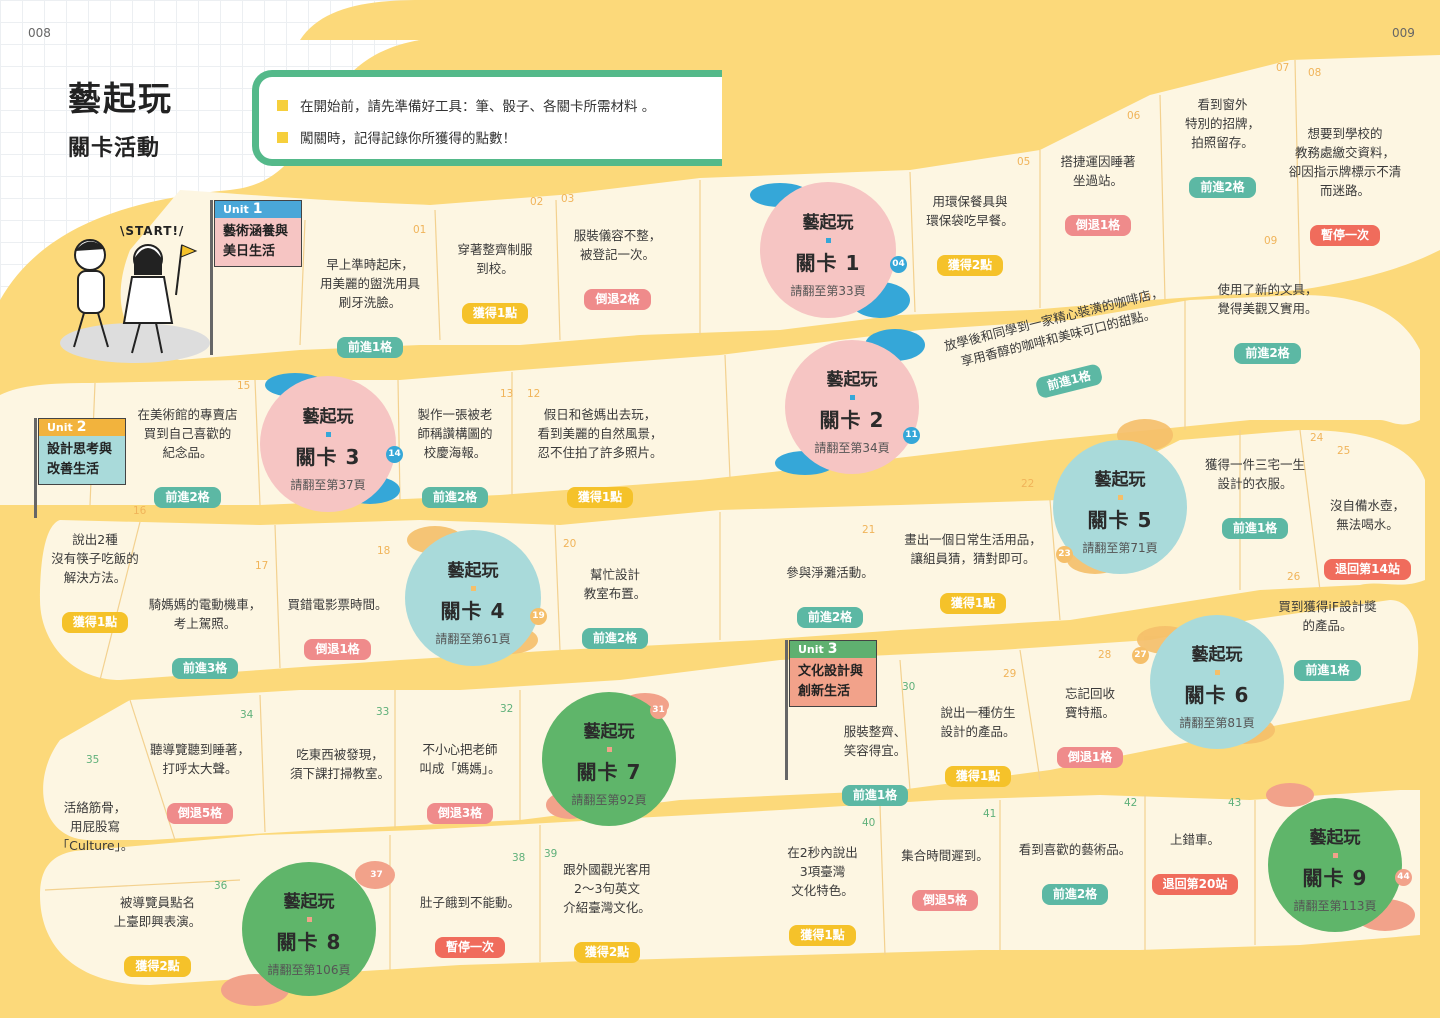 This screenshot has height=1018, width=1440. I want to click on square-text: 騎媽媽的電動機車， 考上駕照。, so click(205, 614).